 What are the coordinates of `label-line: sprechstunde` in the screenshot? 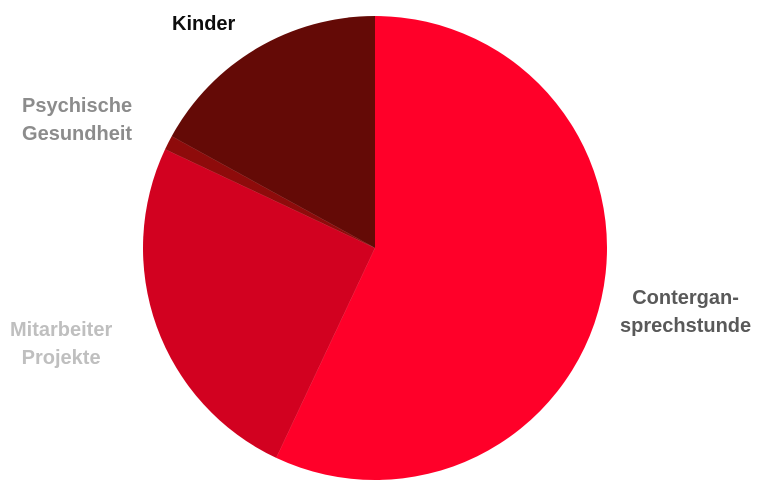 It's located at (686, 326).